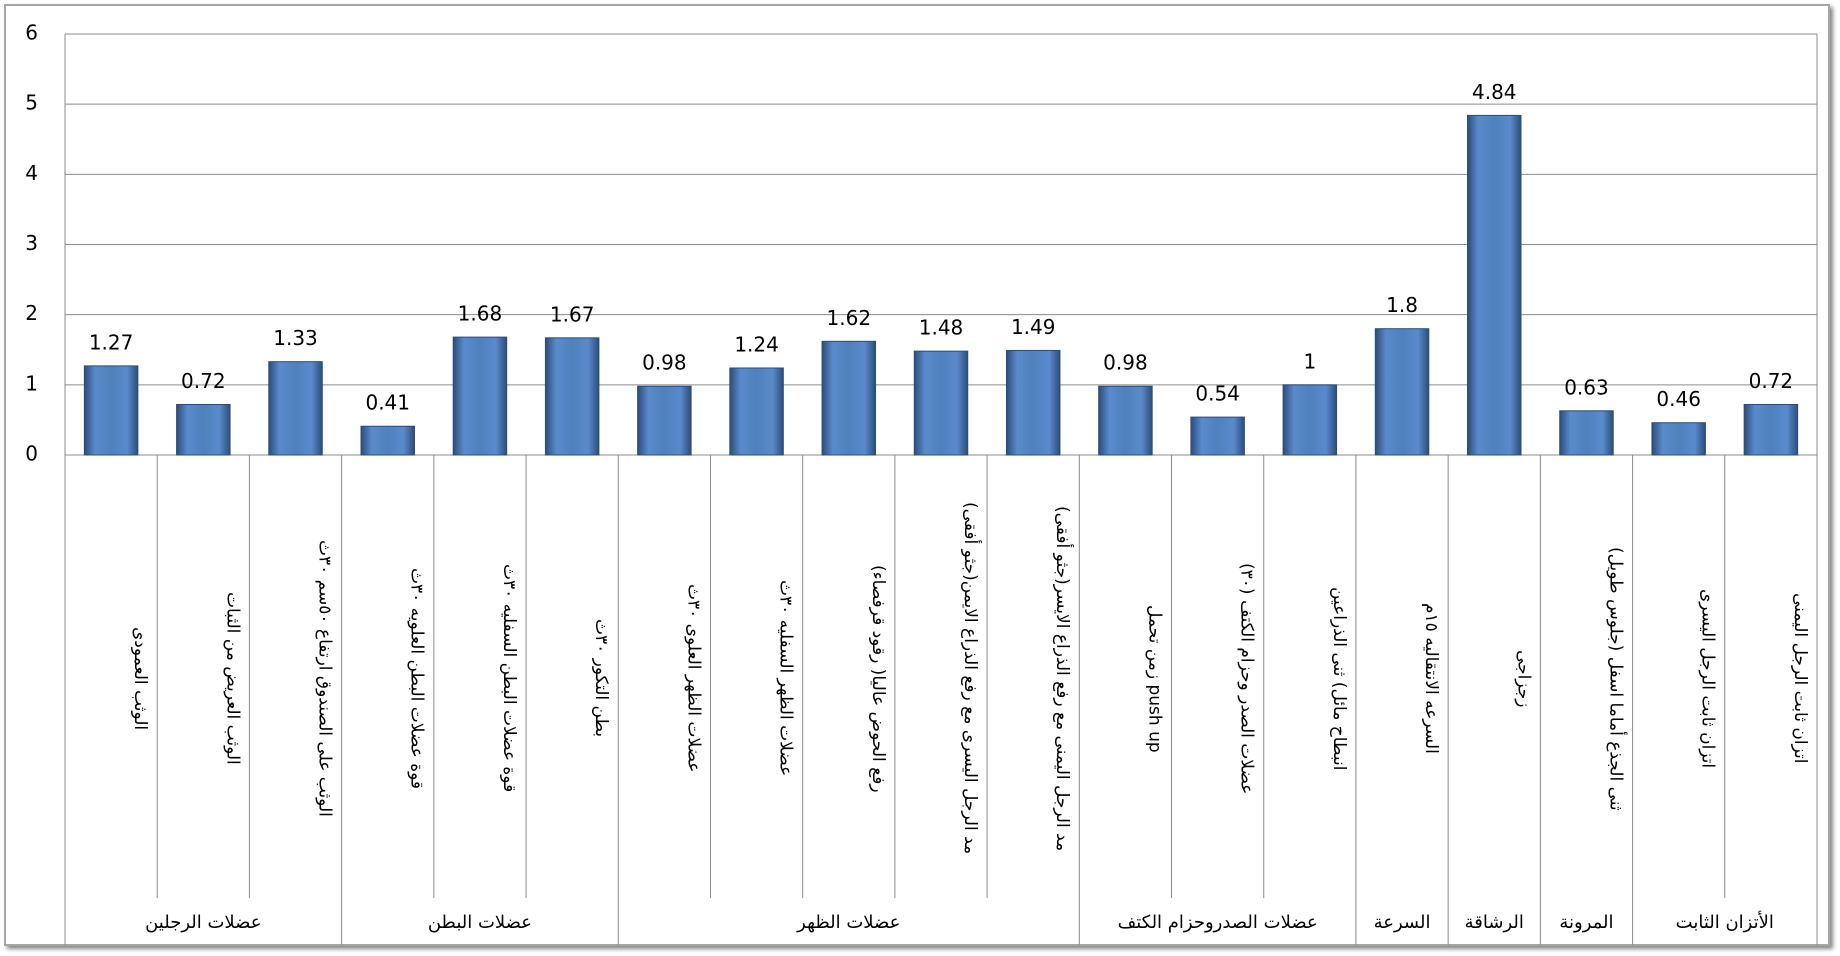  What do you see at coordinates (1494, 92) in the screenshot?
I see `data-label: 4.84` at bounding box center [1494, 92].